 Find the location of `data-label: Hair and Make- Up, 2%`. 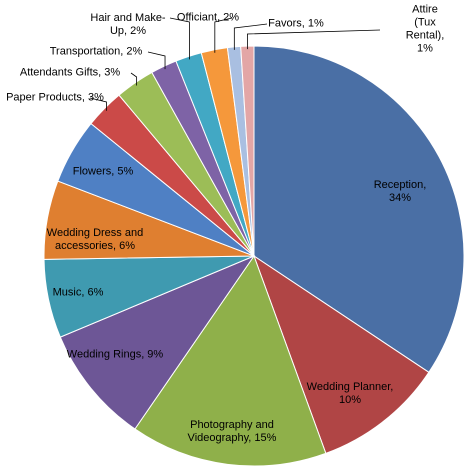

data-label: Hair and Make- Up, 2% is located at coordinates (128, 24).